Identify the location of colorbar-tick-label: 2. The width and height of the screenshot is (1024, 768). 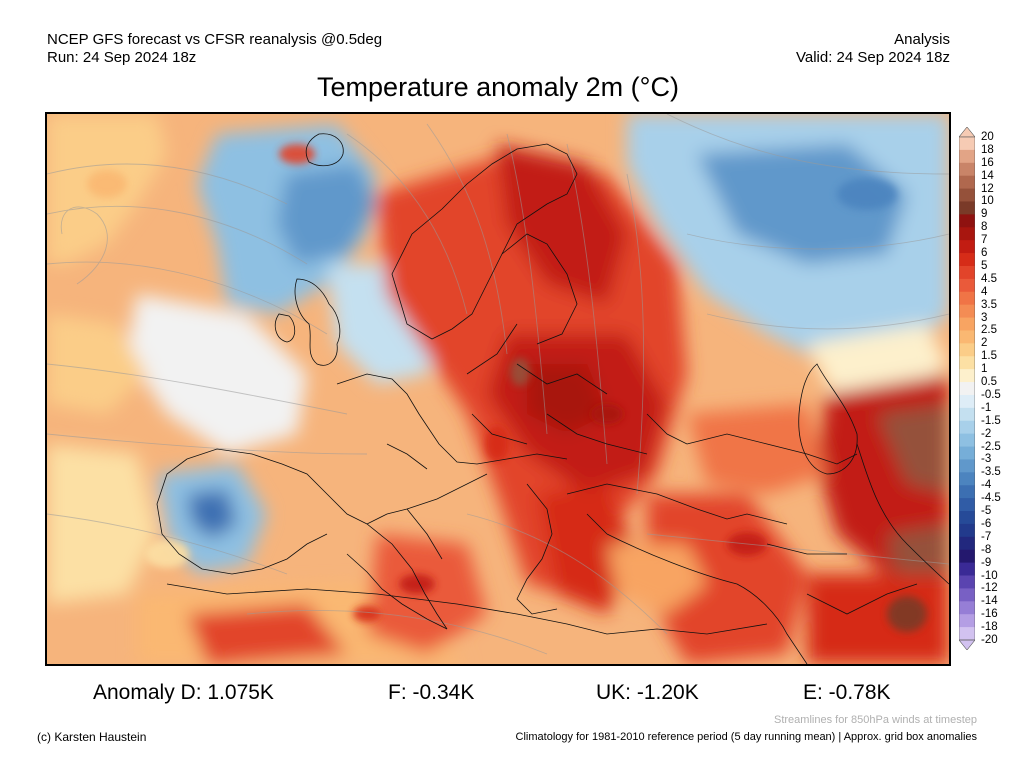
(984, 343).